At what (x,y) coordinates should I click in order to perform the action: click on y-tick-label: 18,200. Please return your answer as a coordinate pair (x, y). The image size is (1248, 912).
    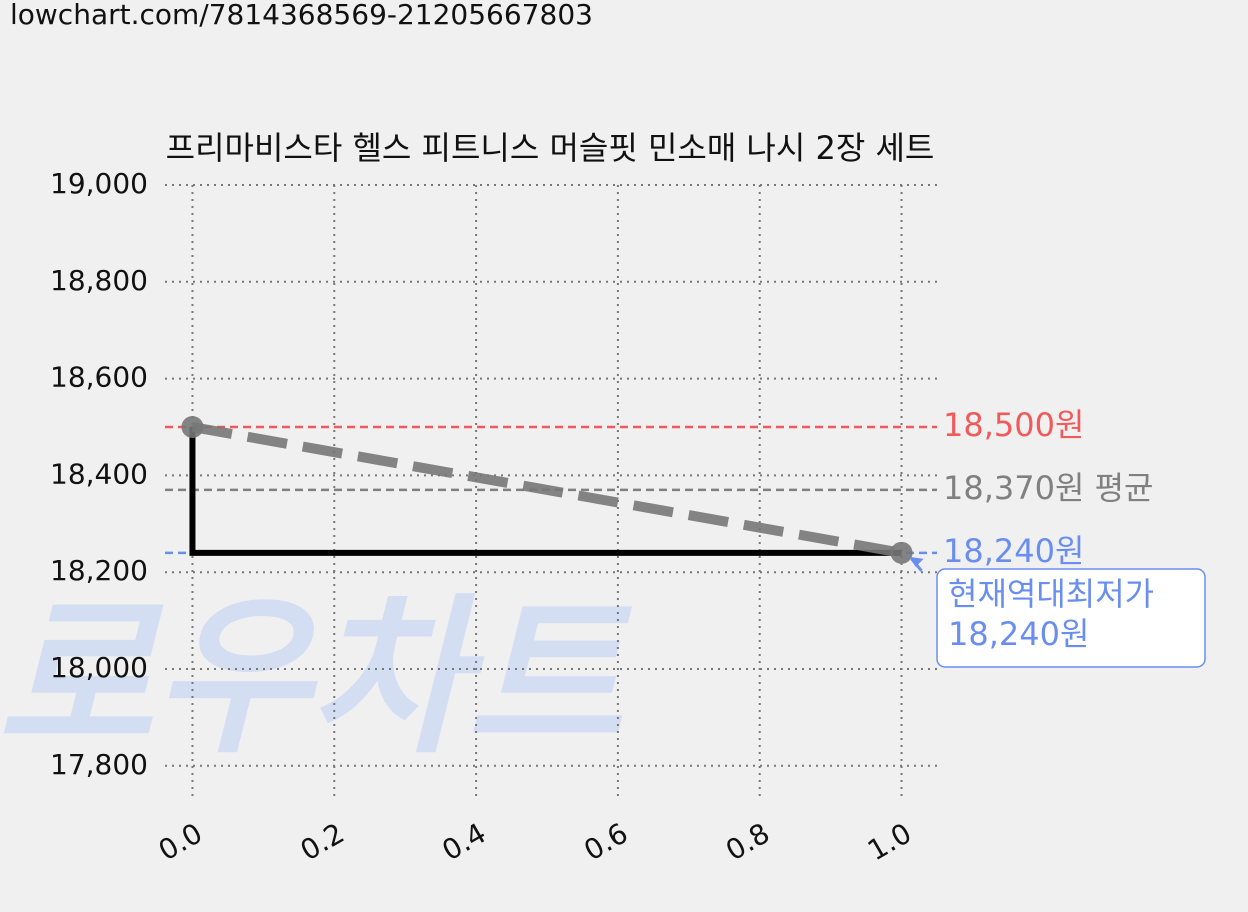
    Looking at the image, I should click on (99, 570).